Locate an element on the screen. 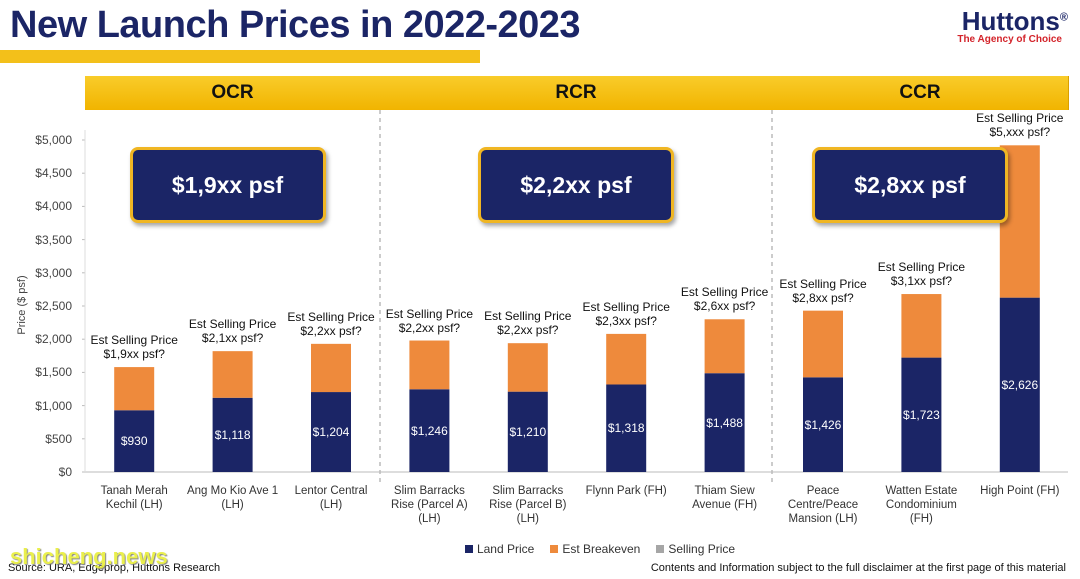 The width and height of the screenshot is (1080, 579). y-tick-label: $5,000 is located at coordinates (53, 140).